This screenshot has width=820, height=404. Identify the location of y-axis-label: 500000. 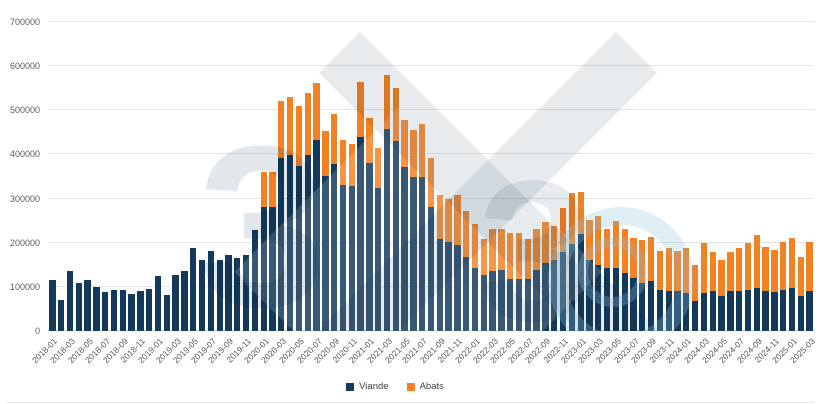
(24, 110).